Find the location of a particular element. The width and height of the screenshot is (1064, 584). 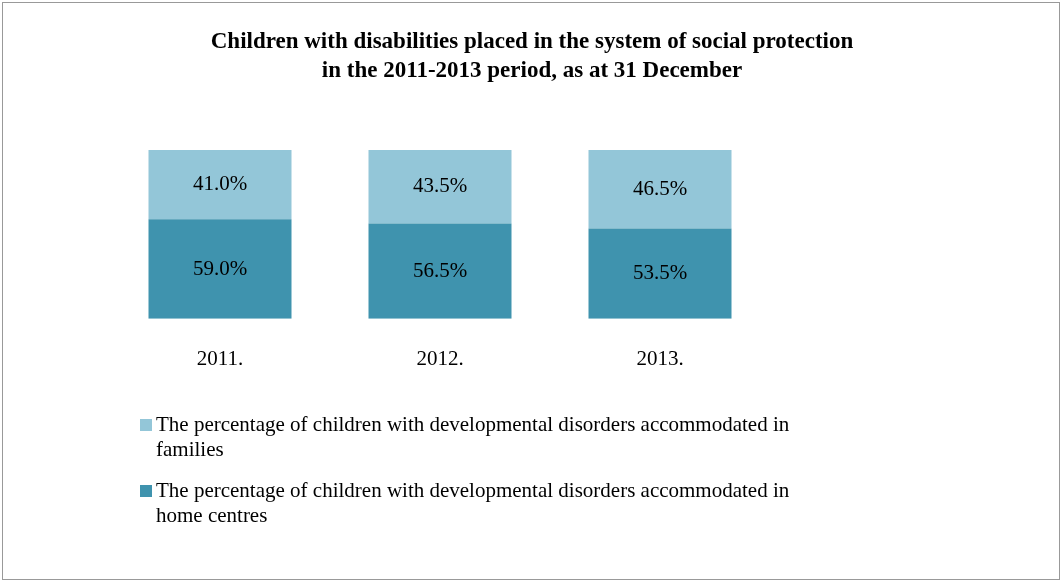

data-label: 43.5% is located at coordinates (440, 185).